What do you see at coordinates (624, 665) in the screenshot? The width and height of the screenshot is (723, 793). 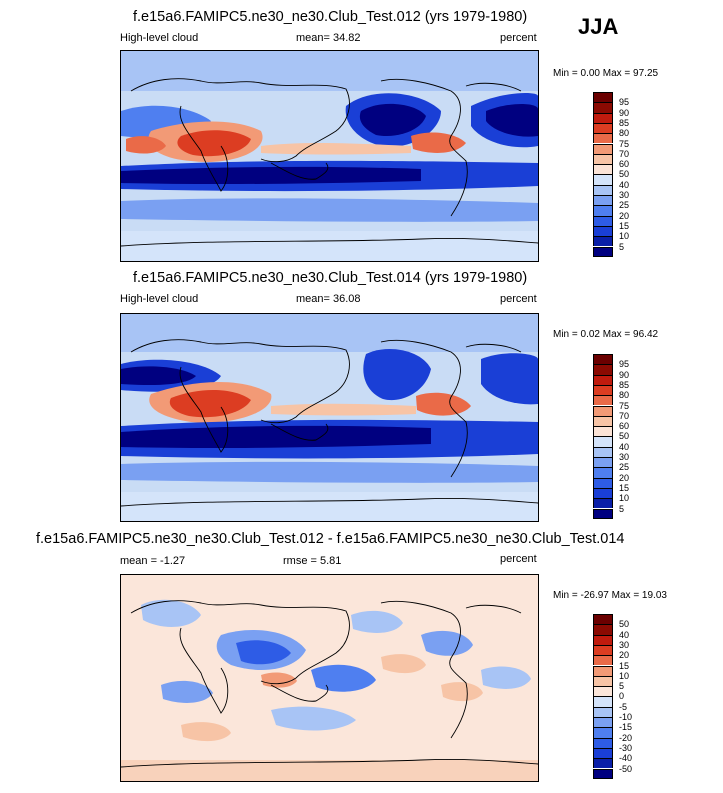 I see `panel3-colorbar-label: 15` at bounding box center [624, 665].